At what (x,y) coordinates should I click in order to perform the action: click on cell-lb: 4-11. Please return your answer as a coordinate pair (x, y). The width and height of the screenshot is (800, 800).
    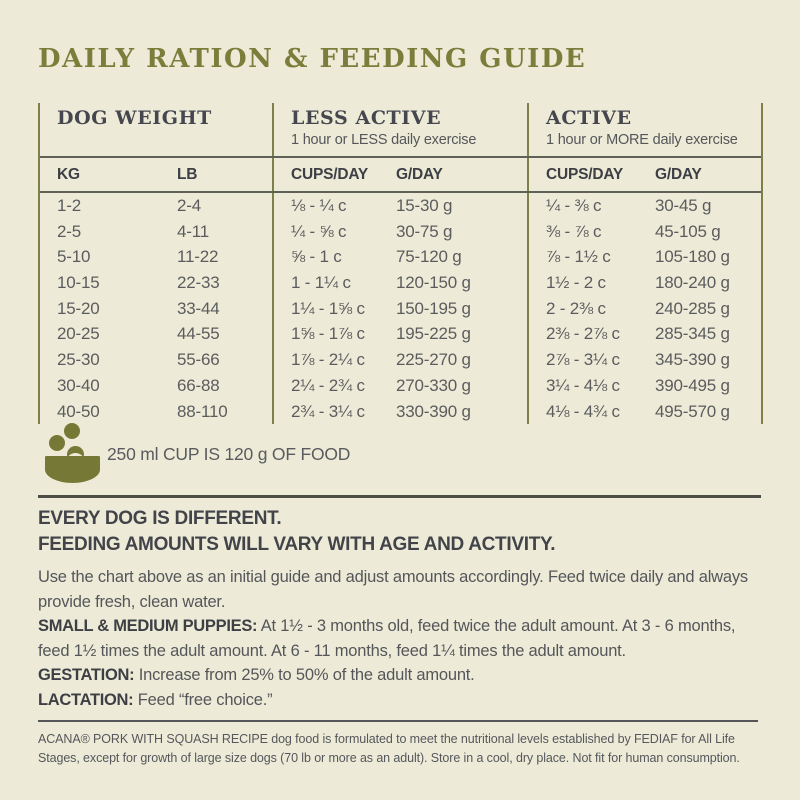
    Looking at the image, I should click on (193, 231).